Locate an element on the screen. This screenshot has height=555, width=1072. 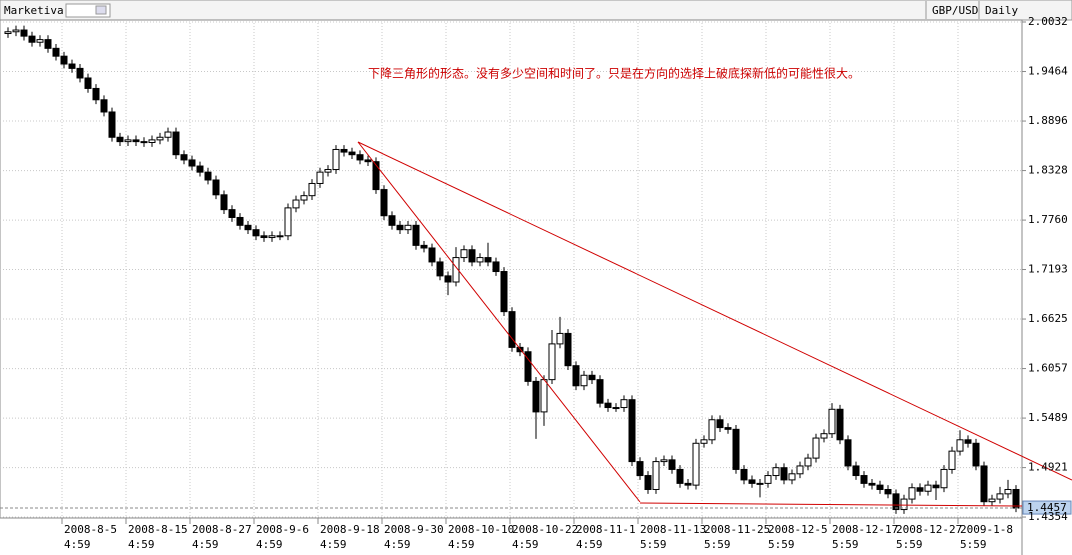
x-tick-label: 2008-9-30 is located at coordinates (414, 529).